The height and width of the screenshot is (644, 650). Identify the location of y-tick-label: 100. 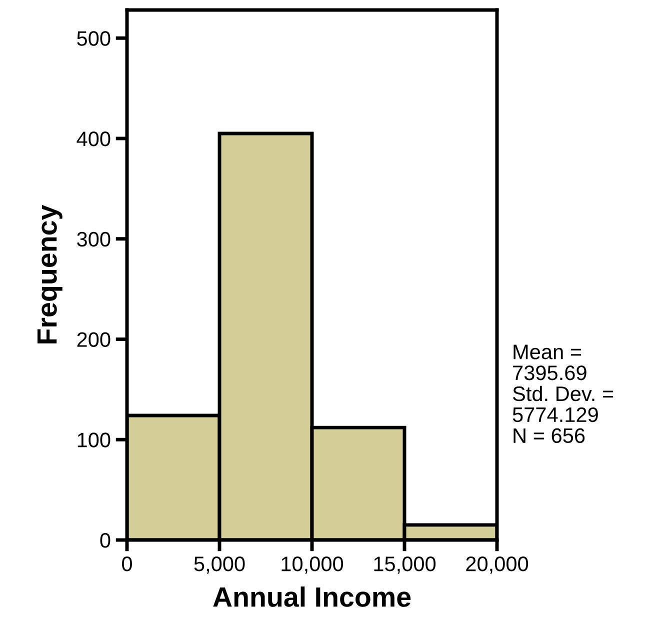
(94, 440).